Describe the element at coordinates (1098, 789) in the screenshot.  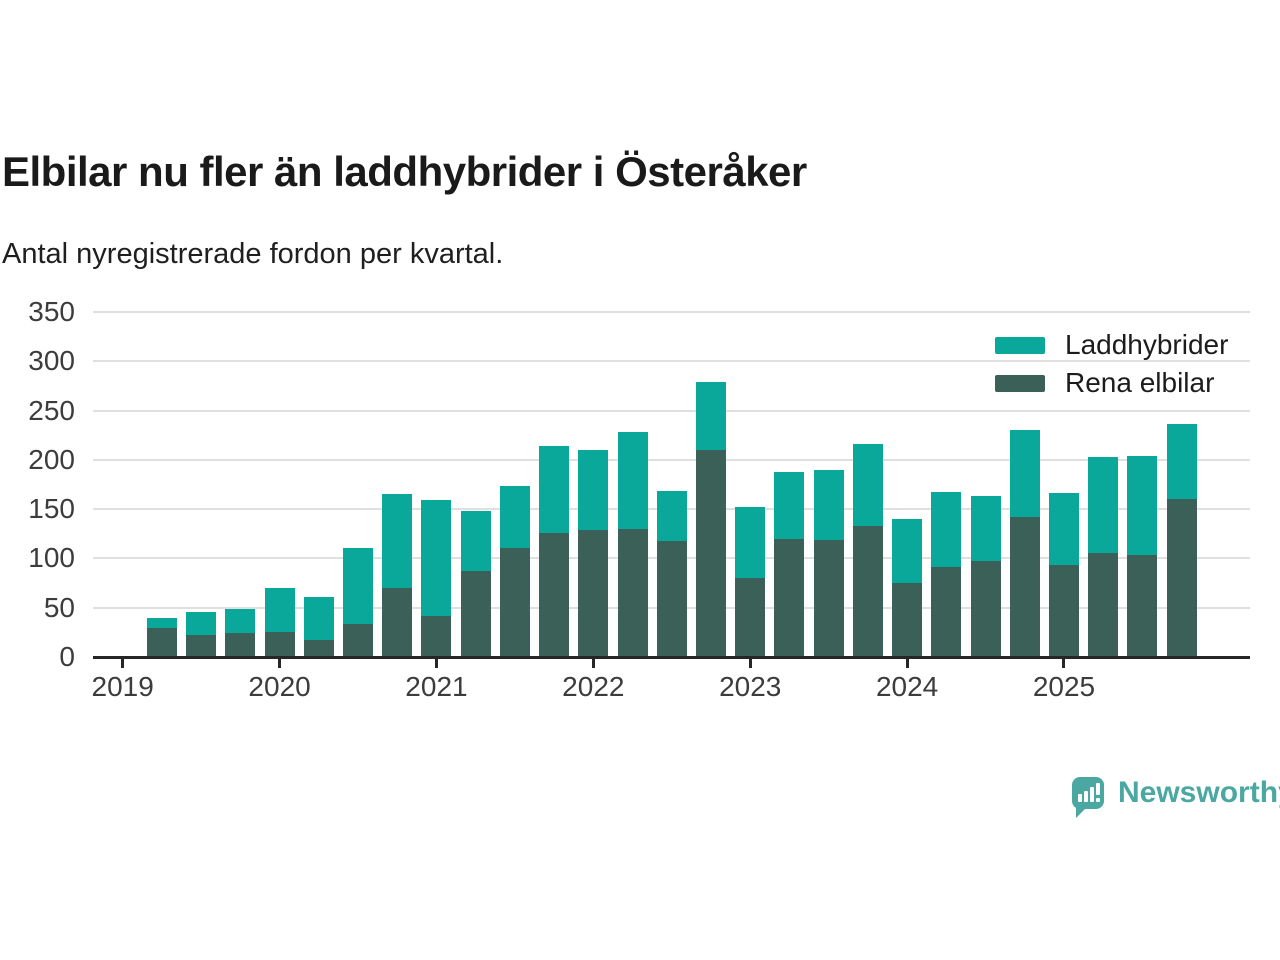
I see `exclamation-icon` at that location.